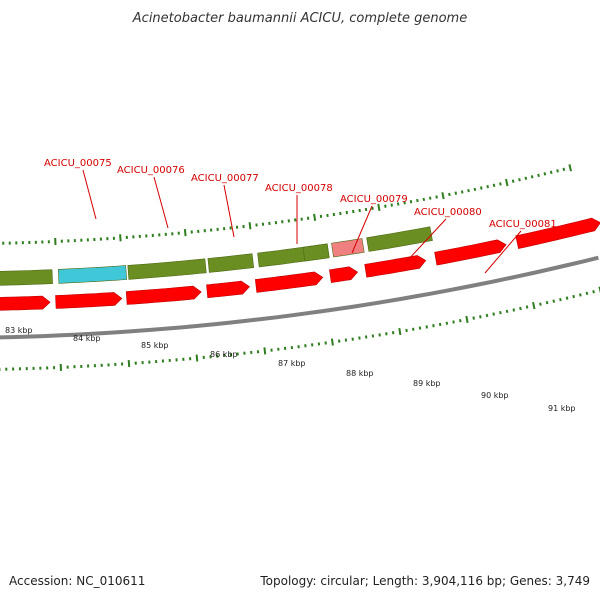 The width and height of the screenshot is (600, 600). I want to click on gene-label: ACICU_00078, so click(299, 188).